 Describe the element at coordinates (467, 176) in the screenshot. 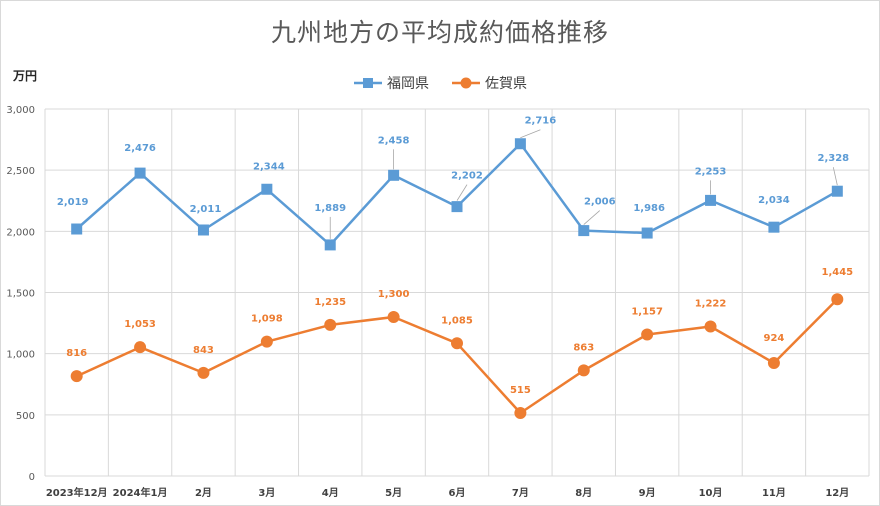

I see `data-label: 2,202` at that location.